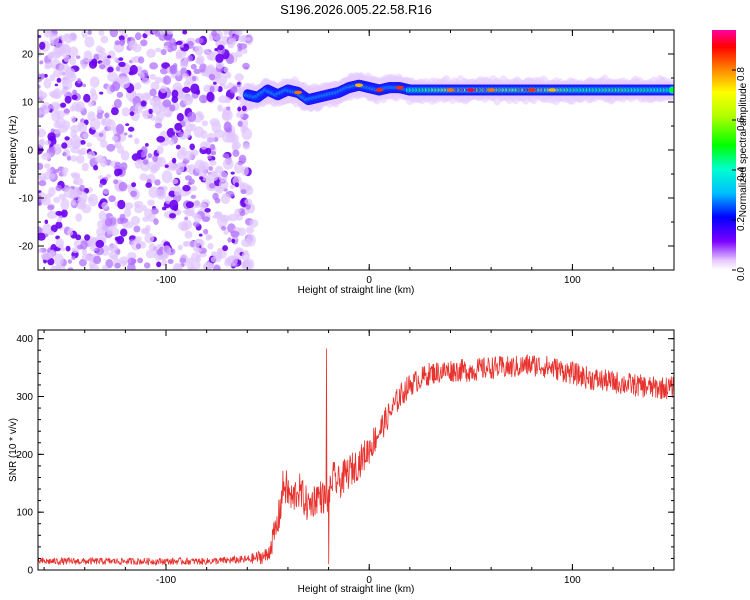 The image size is (750, 600). Describe the element at coordinates (28, 55) in the screenshot. I see `y-tick-label: 20` at that location.